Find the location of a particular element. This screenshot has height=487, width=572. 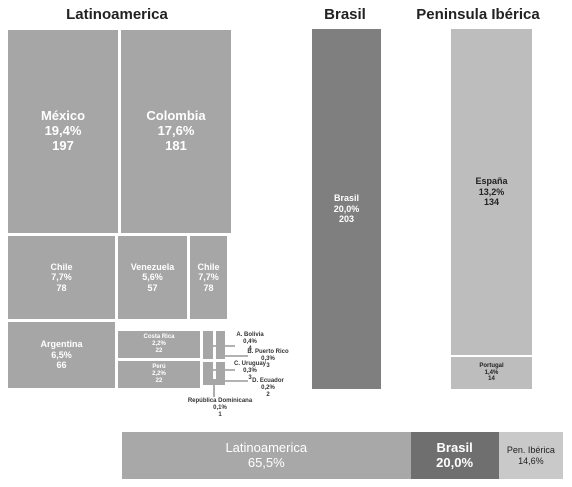

cell-percent: 19,4% is located at coordinates (63, 131).